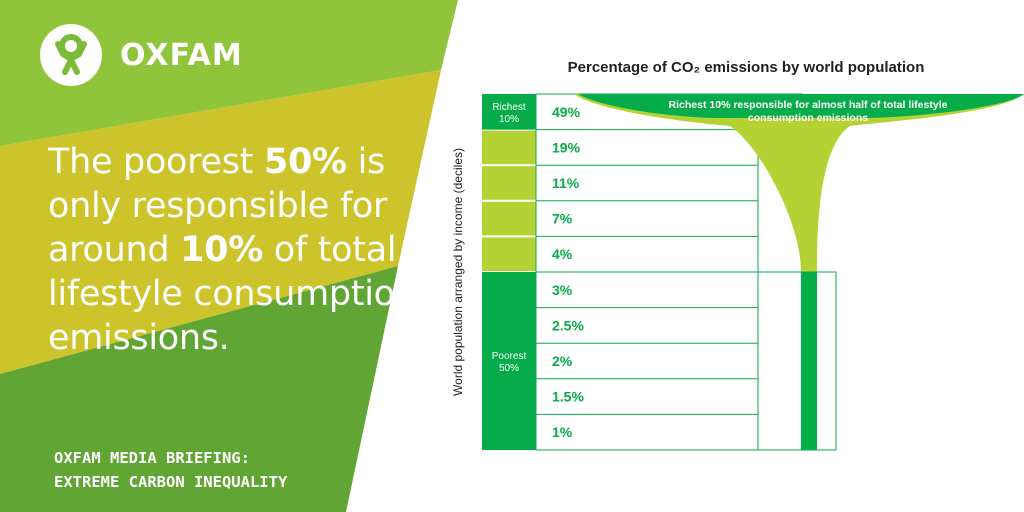  What do you see at coordinates (156, 162) in the screenshot?
I see `headline-pre: The poorest` at bounding box center [156, 162].